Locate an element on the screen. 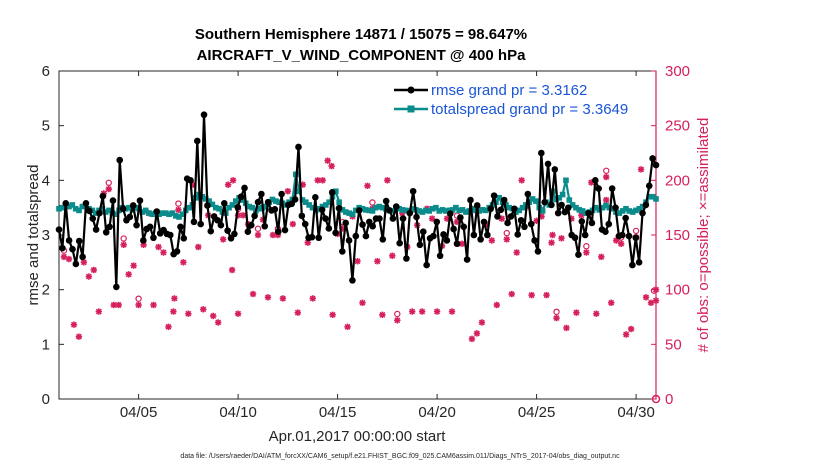 This screenshot has width=830, height=470. legend-spread-marker is located at coordinates (411, 109).